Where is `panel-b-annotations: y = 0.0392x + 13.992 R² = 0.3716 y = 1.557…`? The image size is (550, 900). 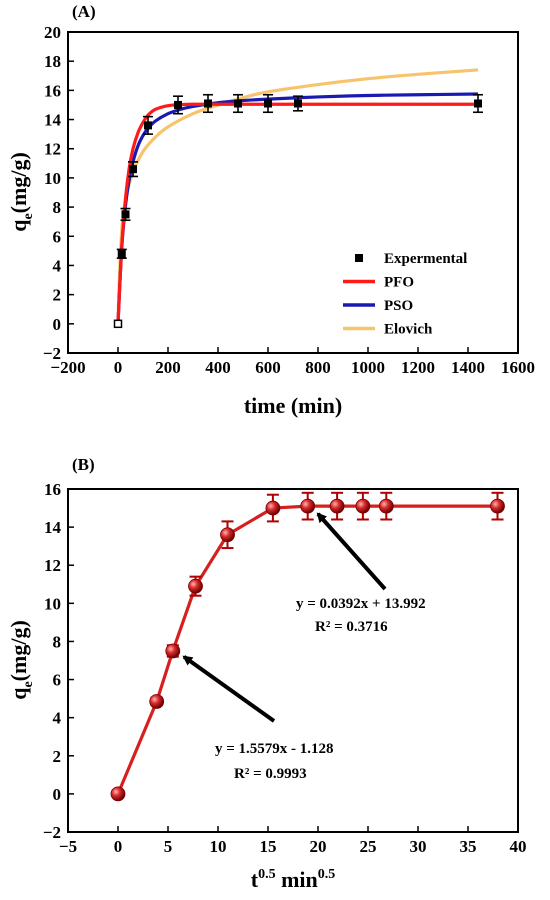 panel-b-annotations: y = 0.0392x + 13.992 R² = 0.3716 y = 1.557… is located at coordinates (304, 647).